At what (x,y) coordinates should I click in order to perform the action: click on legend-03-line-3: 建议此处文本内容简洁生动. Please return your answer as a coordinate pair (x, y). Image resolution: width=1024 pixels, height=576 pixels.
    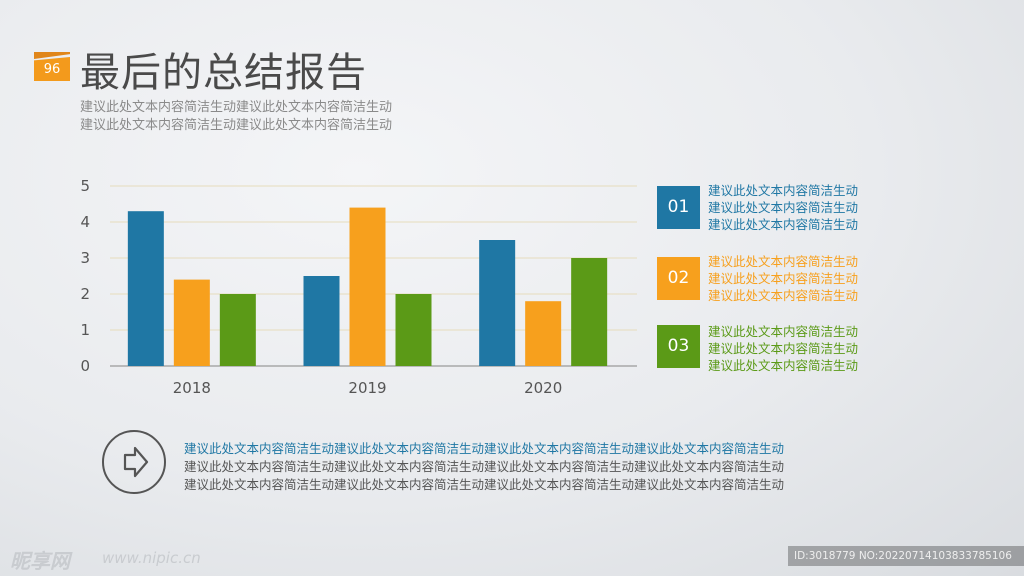
    Looking at the image, I should click on (783, 365).